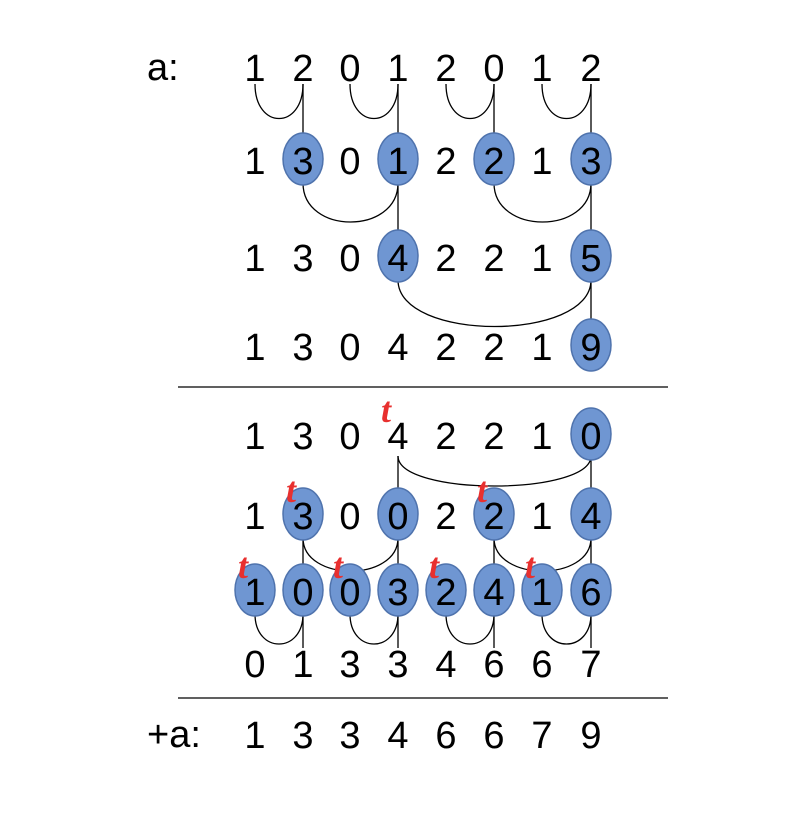 The height and width of the screenshot is (816, 801). I want to click on down-row-3-t-marker-4: t, so click(434, 566).